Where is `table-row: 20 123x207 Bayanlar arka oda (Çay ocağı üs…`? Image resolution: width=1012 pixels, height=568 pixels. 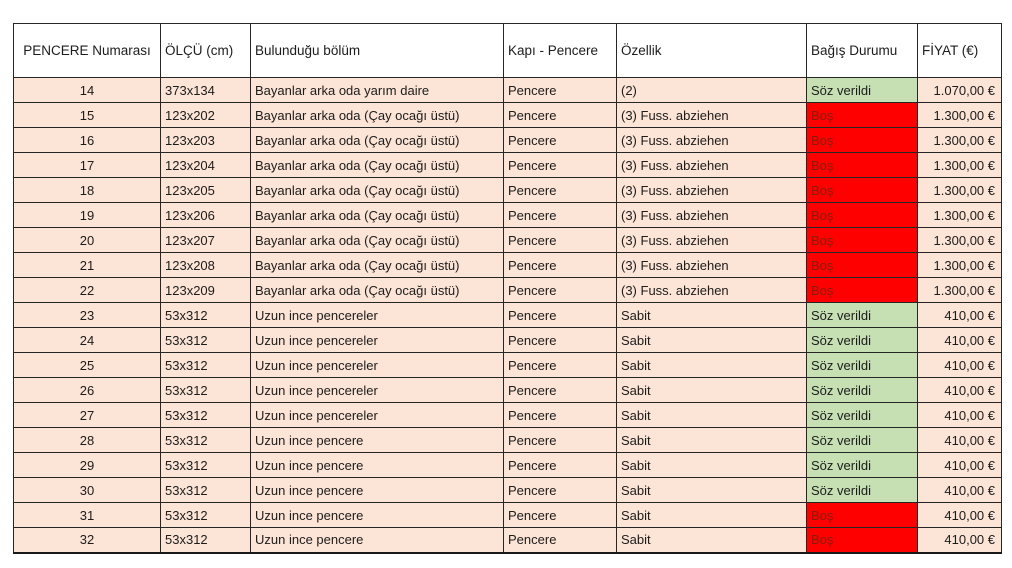
table-row: 20 123x207 Bayanlar arka oda (Çay ocağı üs… is located at coordinates (507, 240).